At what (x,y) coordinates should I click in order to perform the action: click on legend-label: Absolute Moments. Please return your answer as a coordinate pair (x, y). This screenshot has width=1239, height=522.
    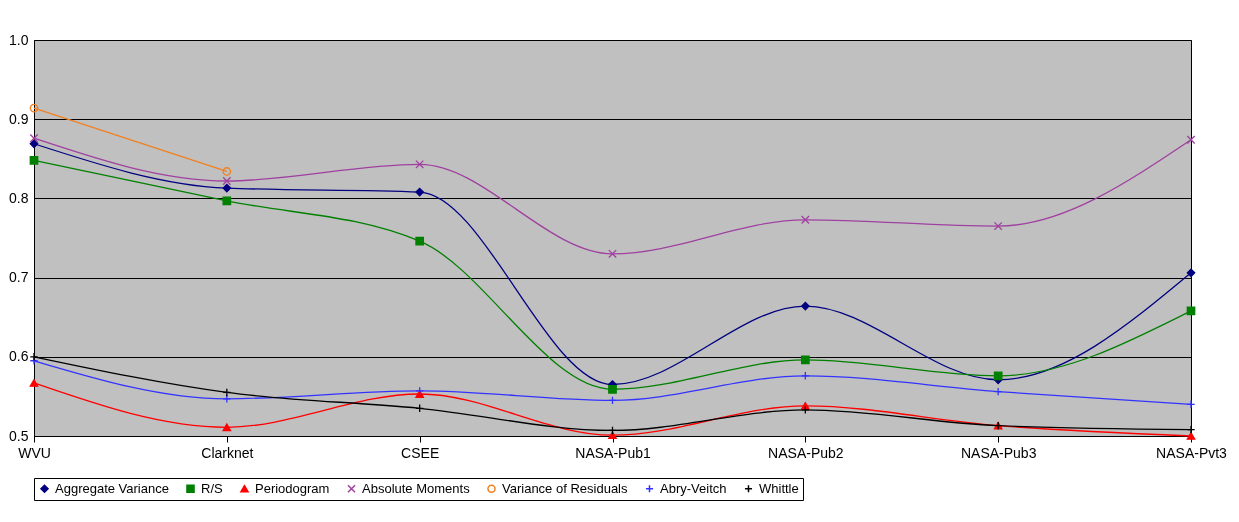
    Looking at the image, I should click on (416, 488).